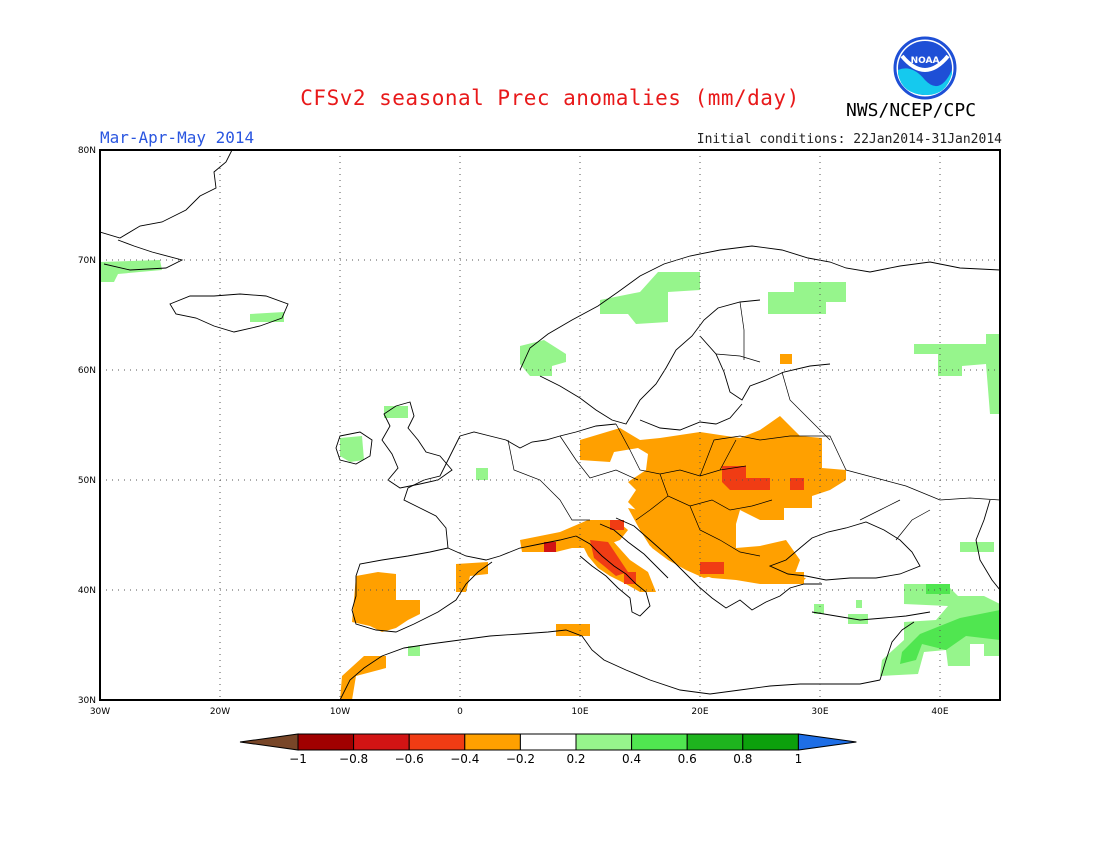 This screenshot has height=850, width=1100. Describe the element at coordinates (617, 525) in the screenshot. I see `anomaly-region-adriatic-red` at that location.